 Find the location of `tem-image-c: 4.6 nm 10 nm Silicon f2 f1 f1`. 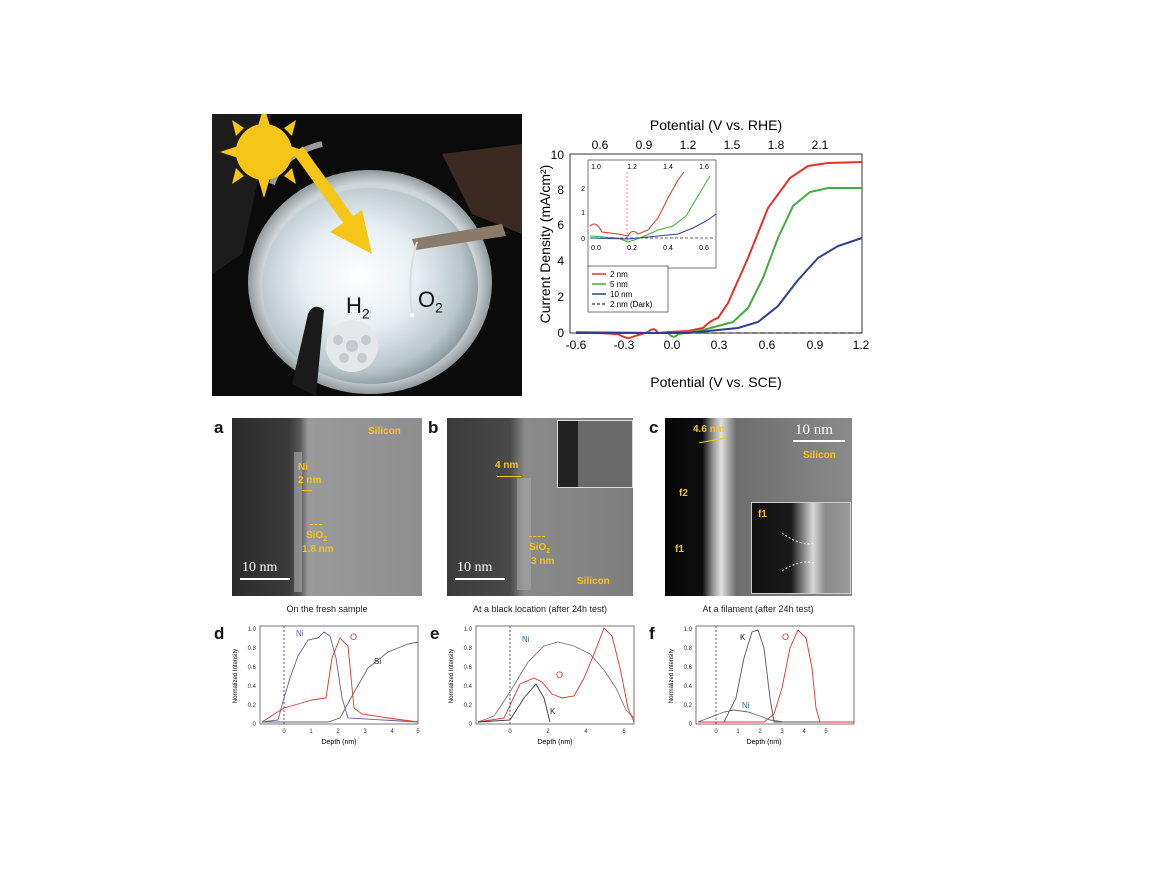

tem-image-c: 4.6 nm 10 nm Silicon f2 f1 f1 is located at coordinates (758, 507).